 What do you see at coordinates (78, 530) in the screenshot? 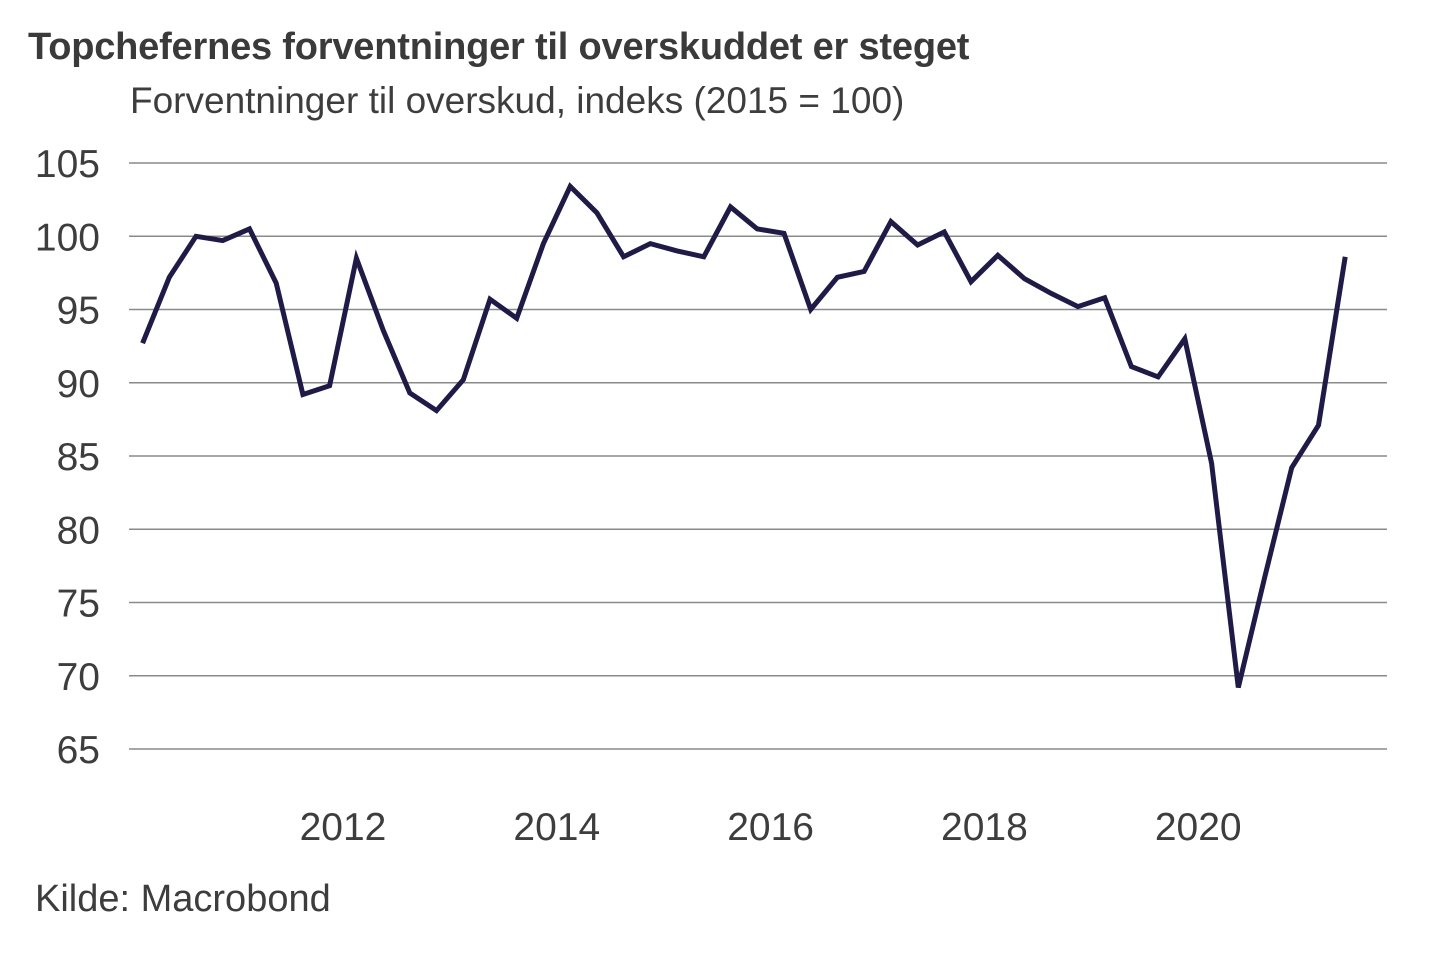
I see `y-tick-label: 80` at bounding box center [78, 530].